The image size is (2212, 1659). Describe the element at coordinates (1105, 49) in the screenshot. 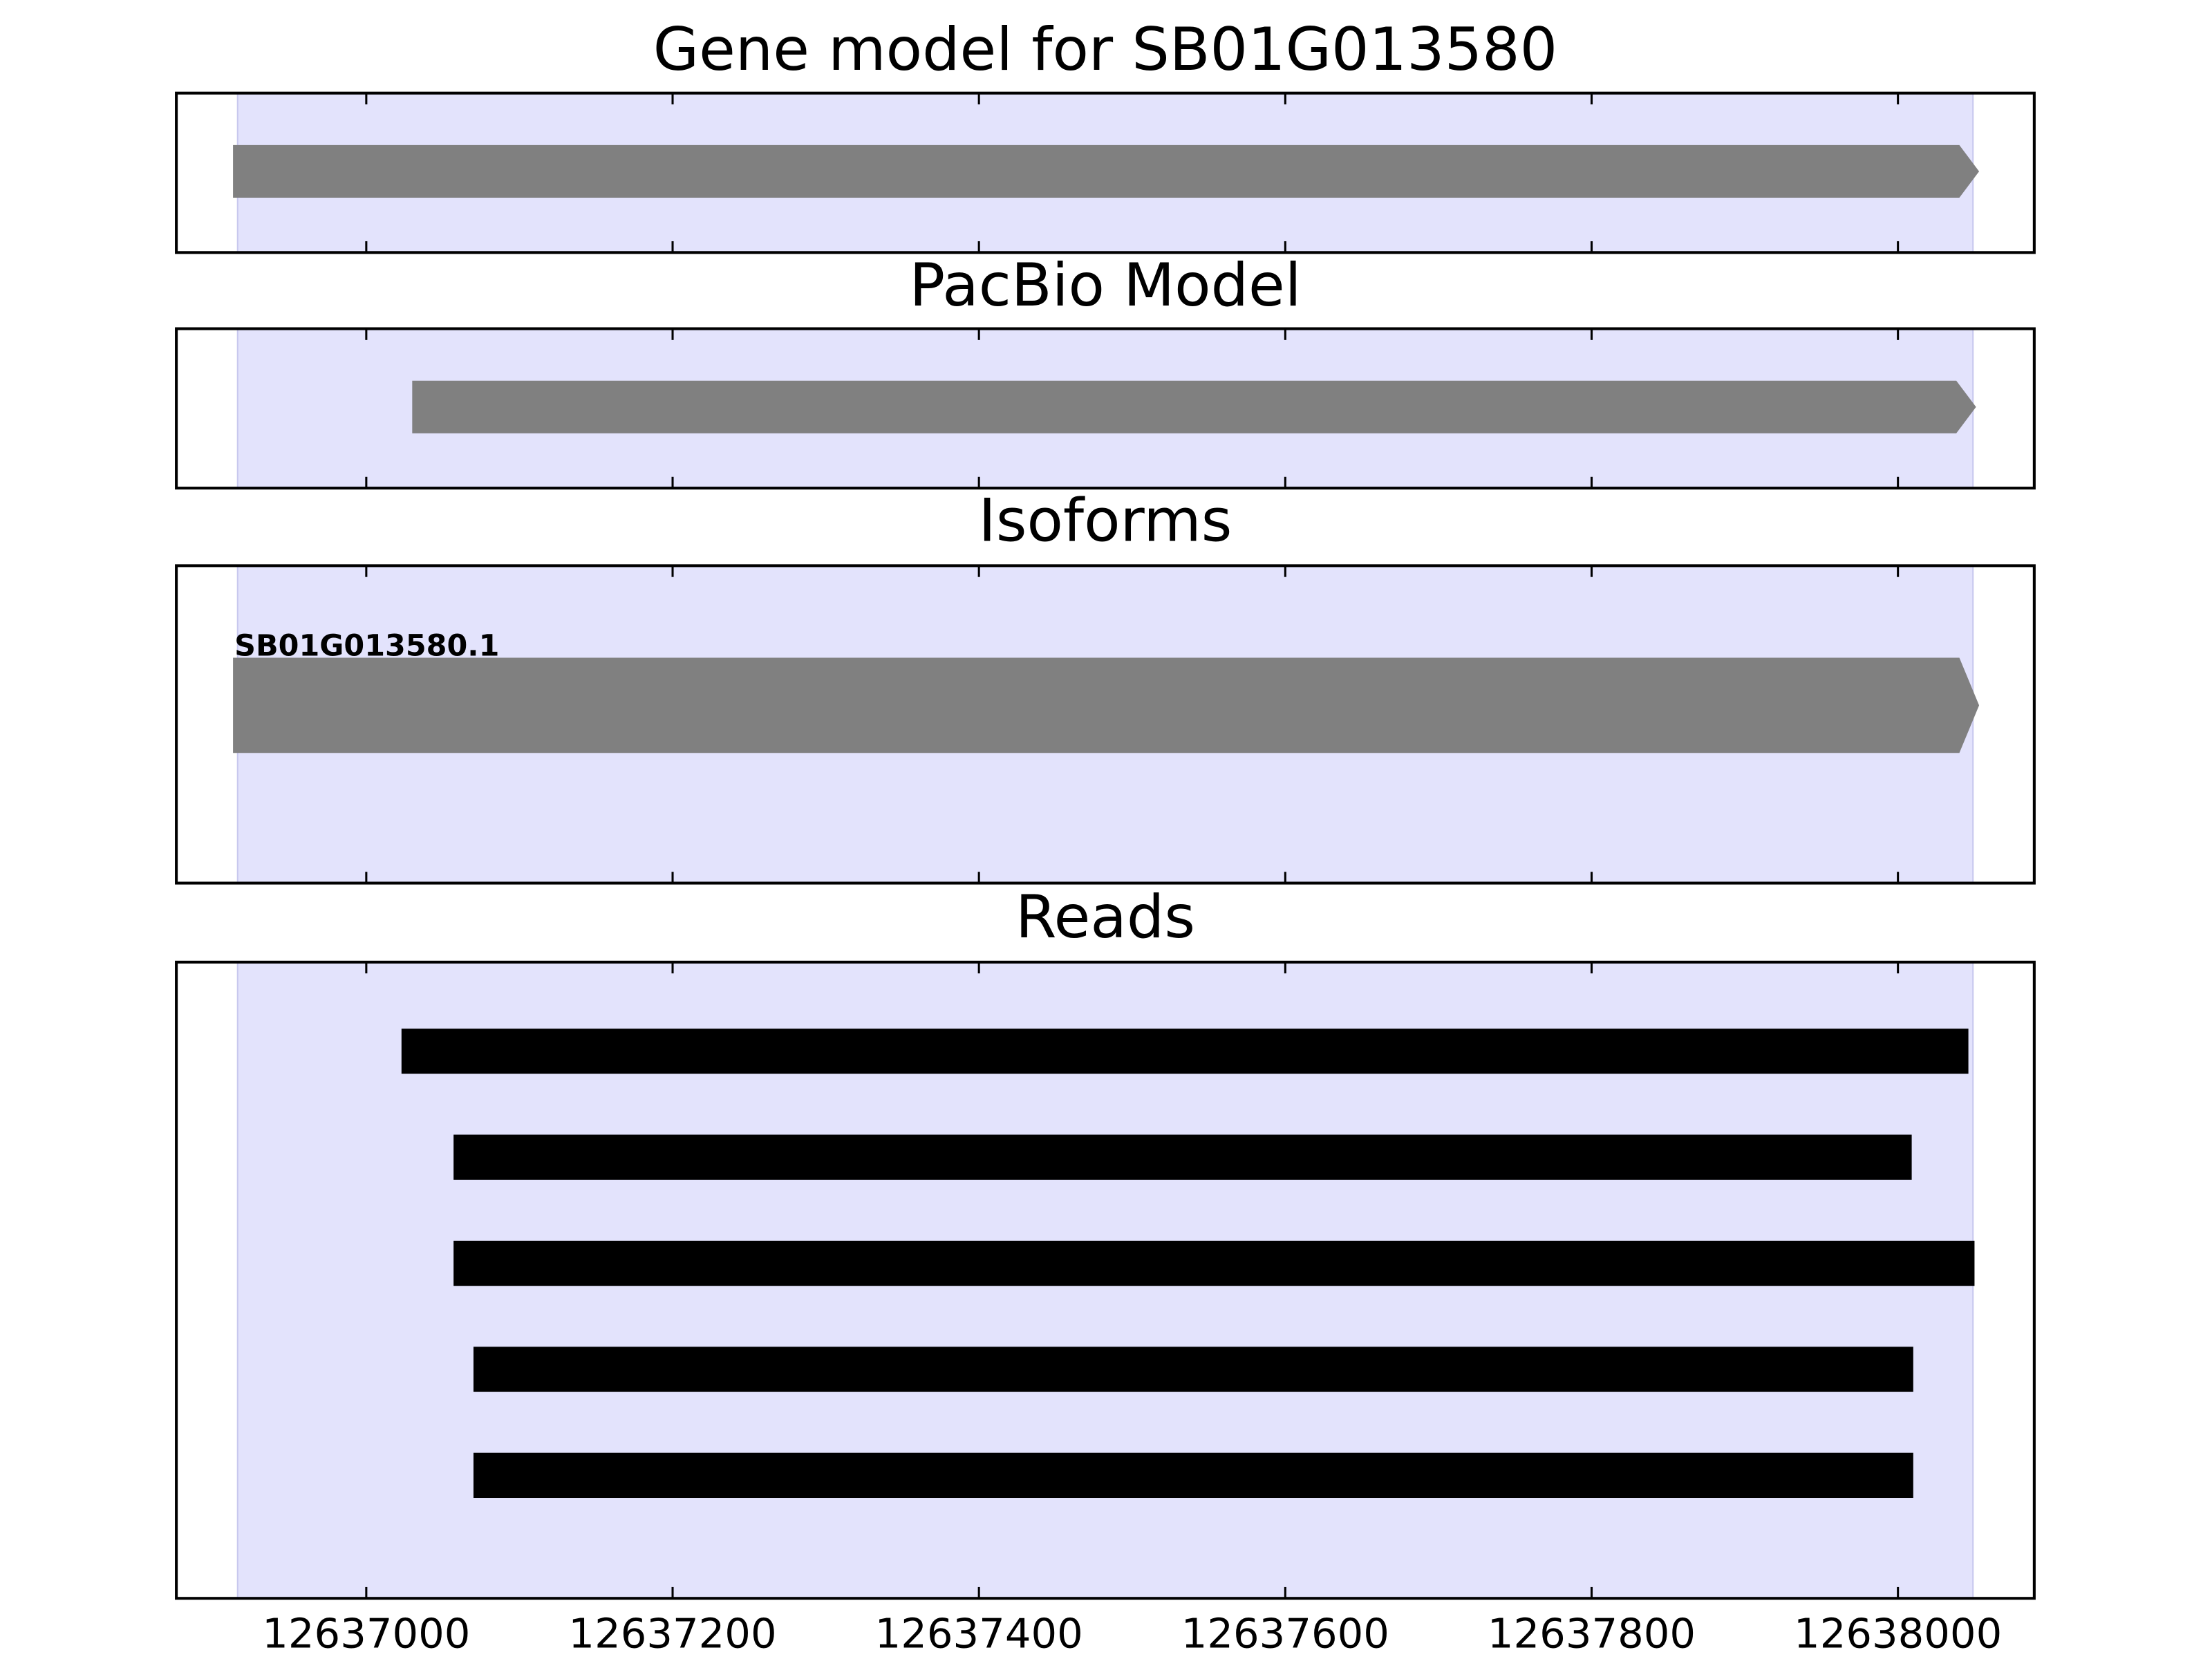

I see `panel-title: Gene model for SB01G013580` at that location.